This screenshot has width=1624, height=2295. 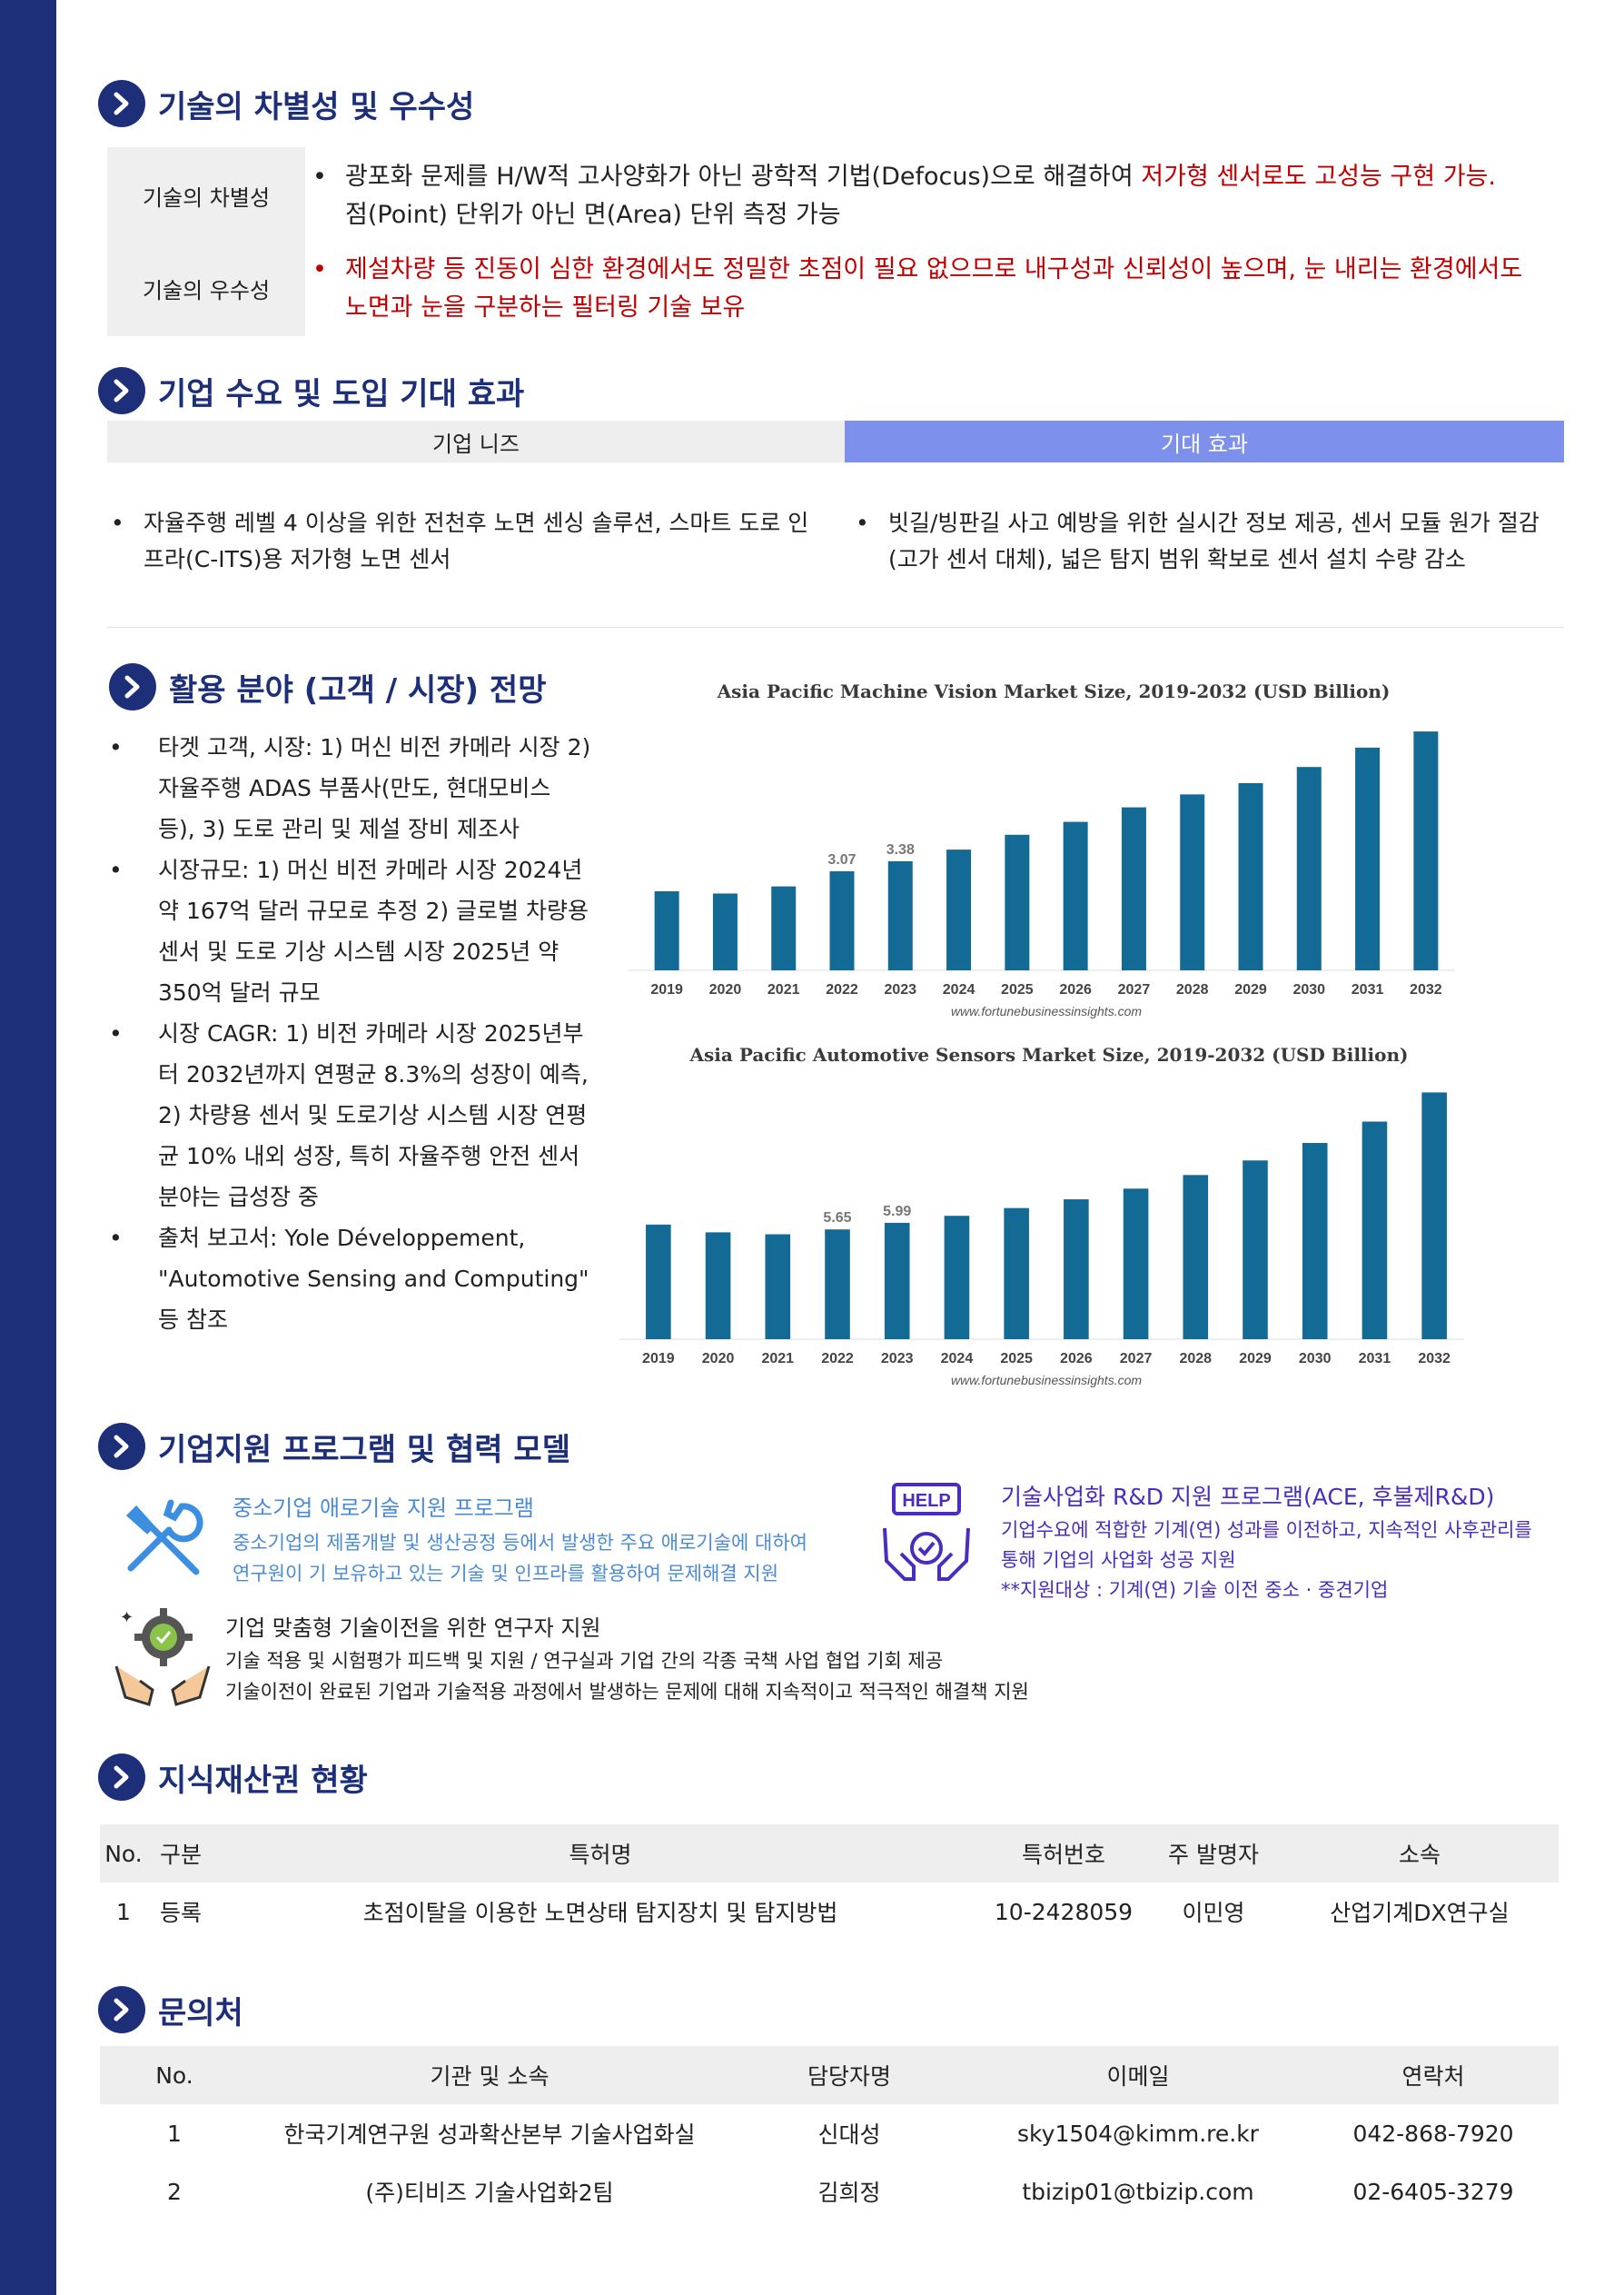 I want to click on col-header: 기관 및 소속, so click(x=489, y=2075).